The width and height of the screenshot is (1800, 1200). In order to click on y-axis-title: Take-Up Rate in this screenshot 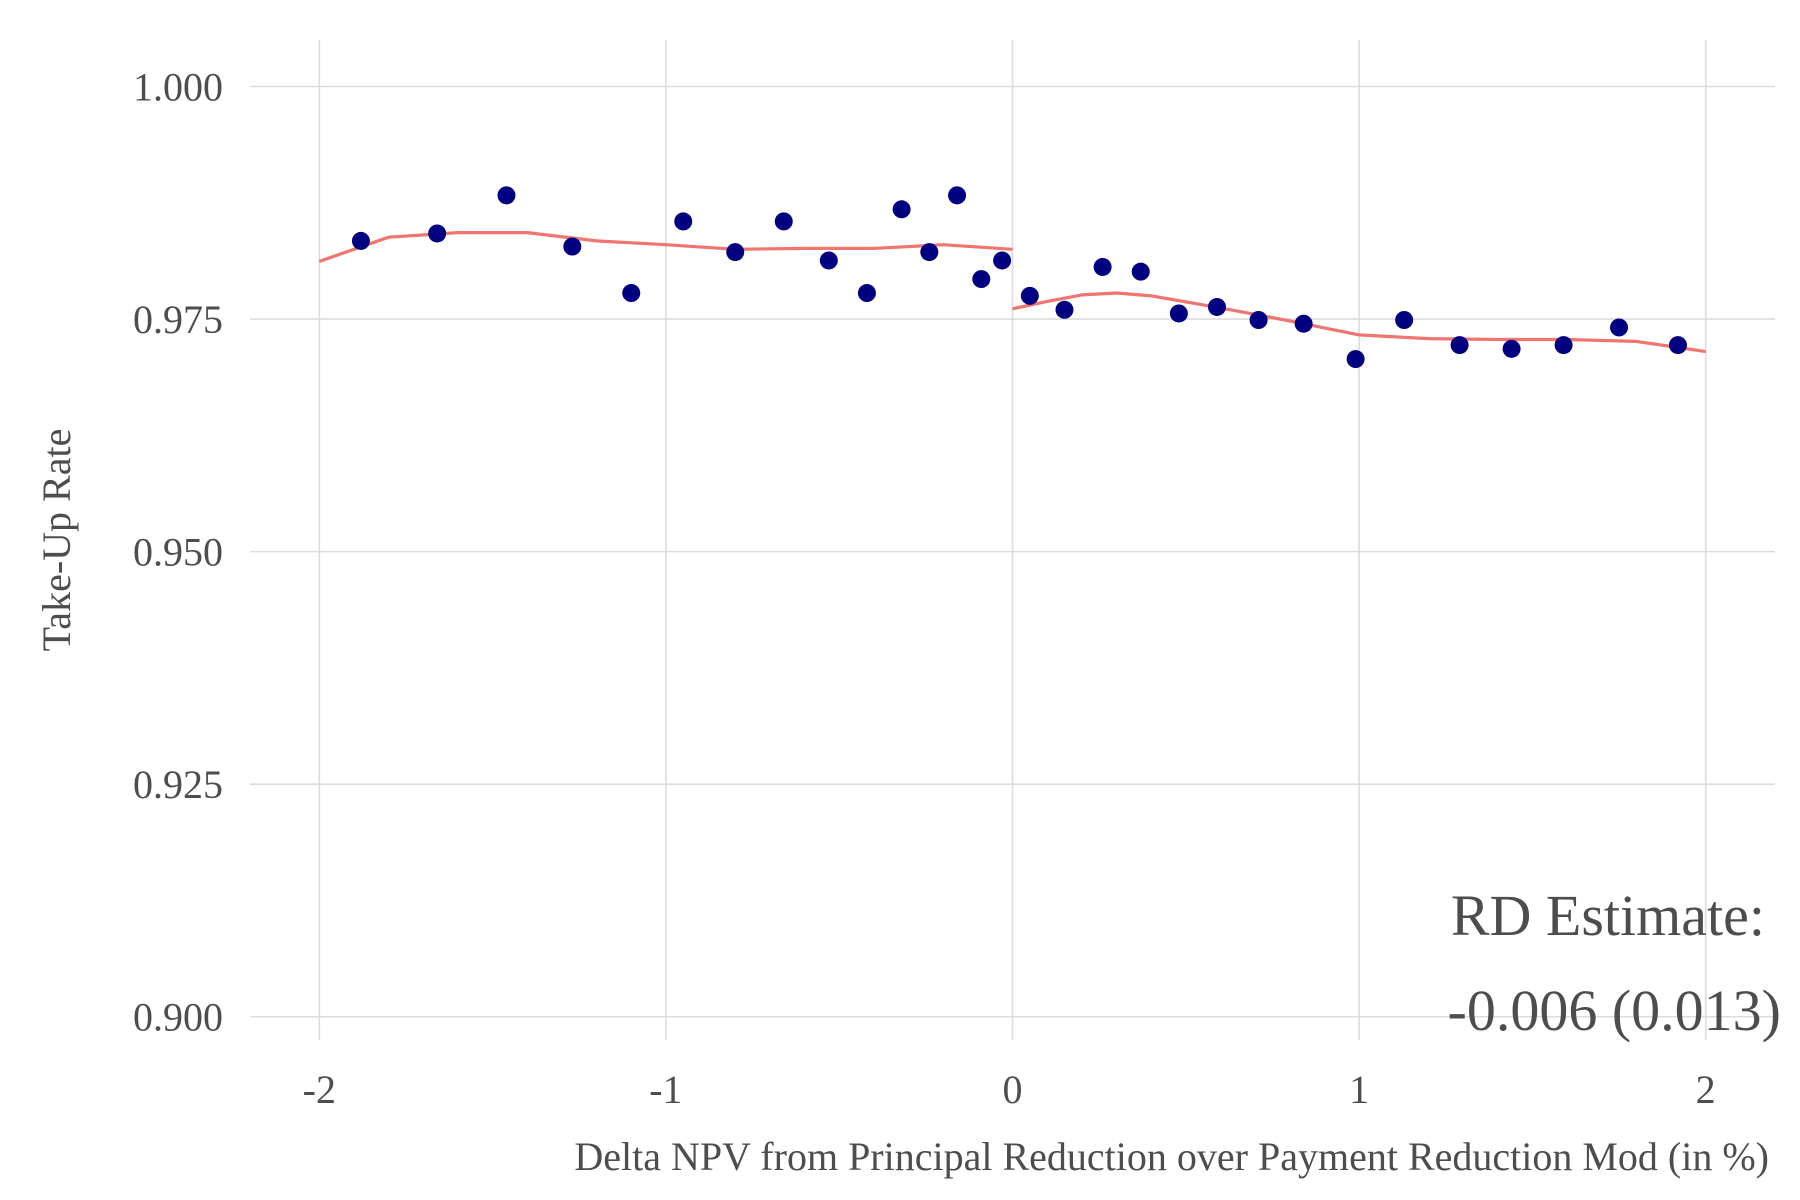, I will do `click(56, 540)`.